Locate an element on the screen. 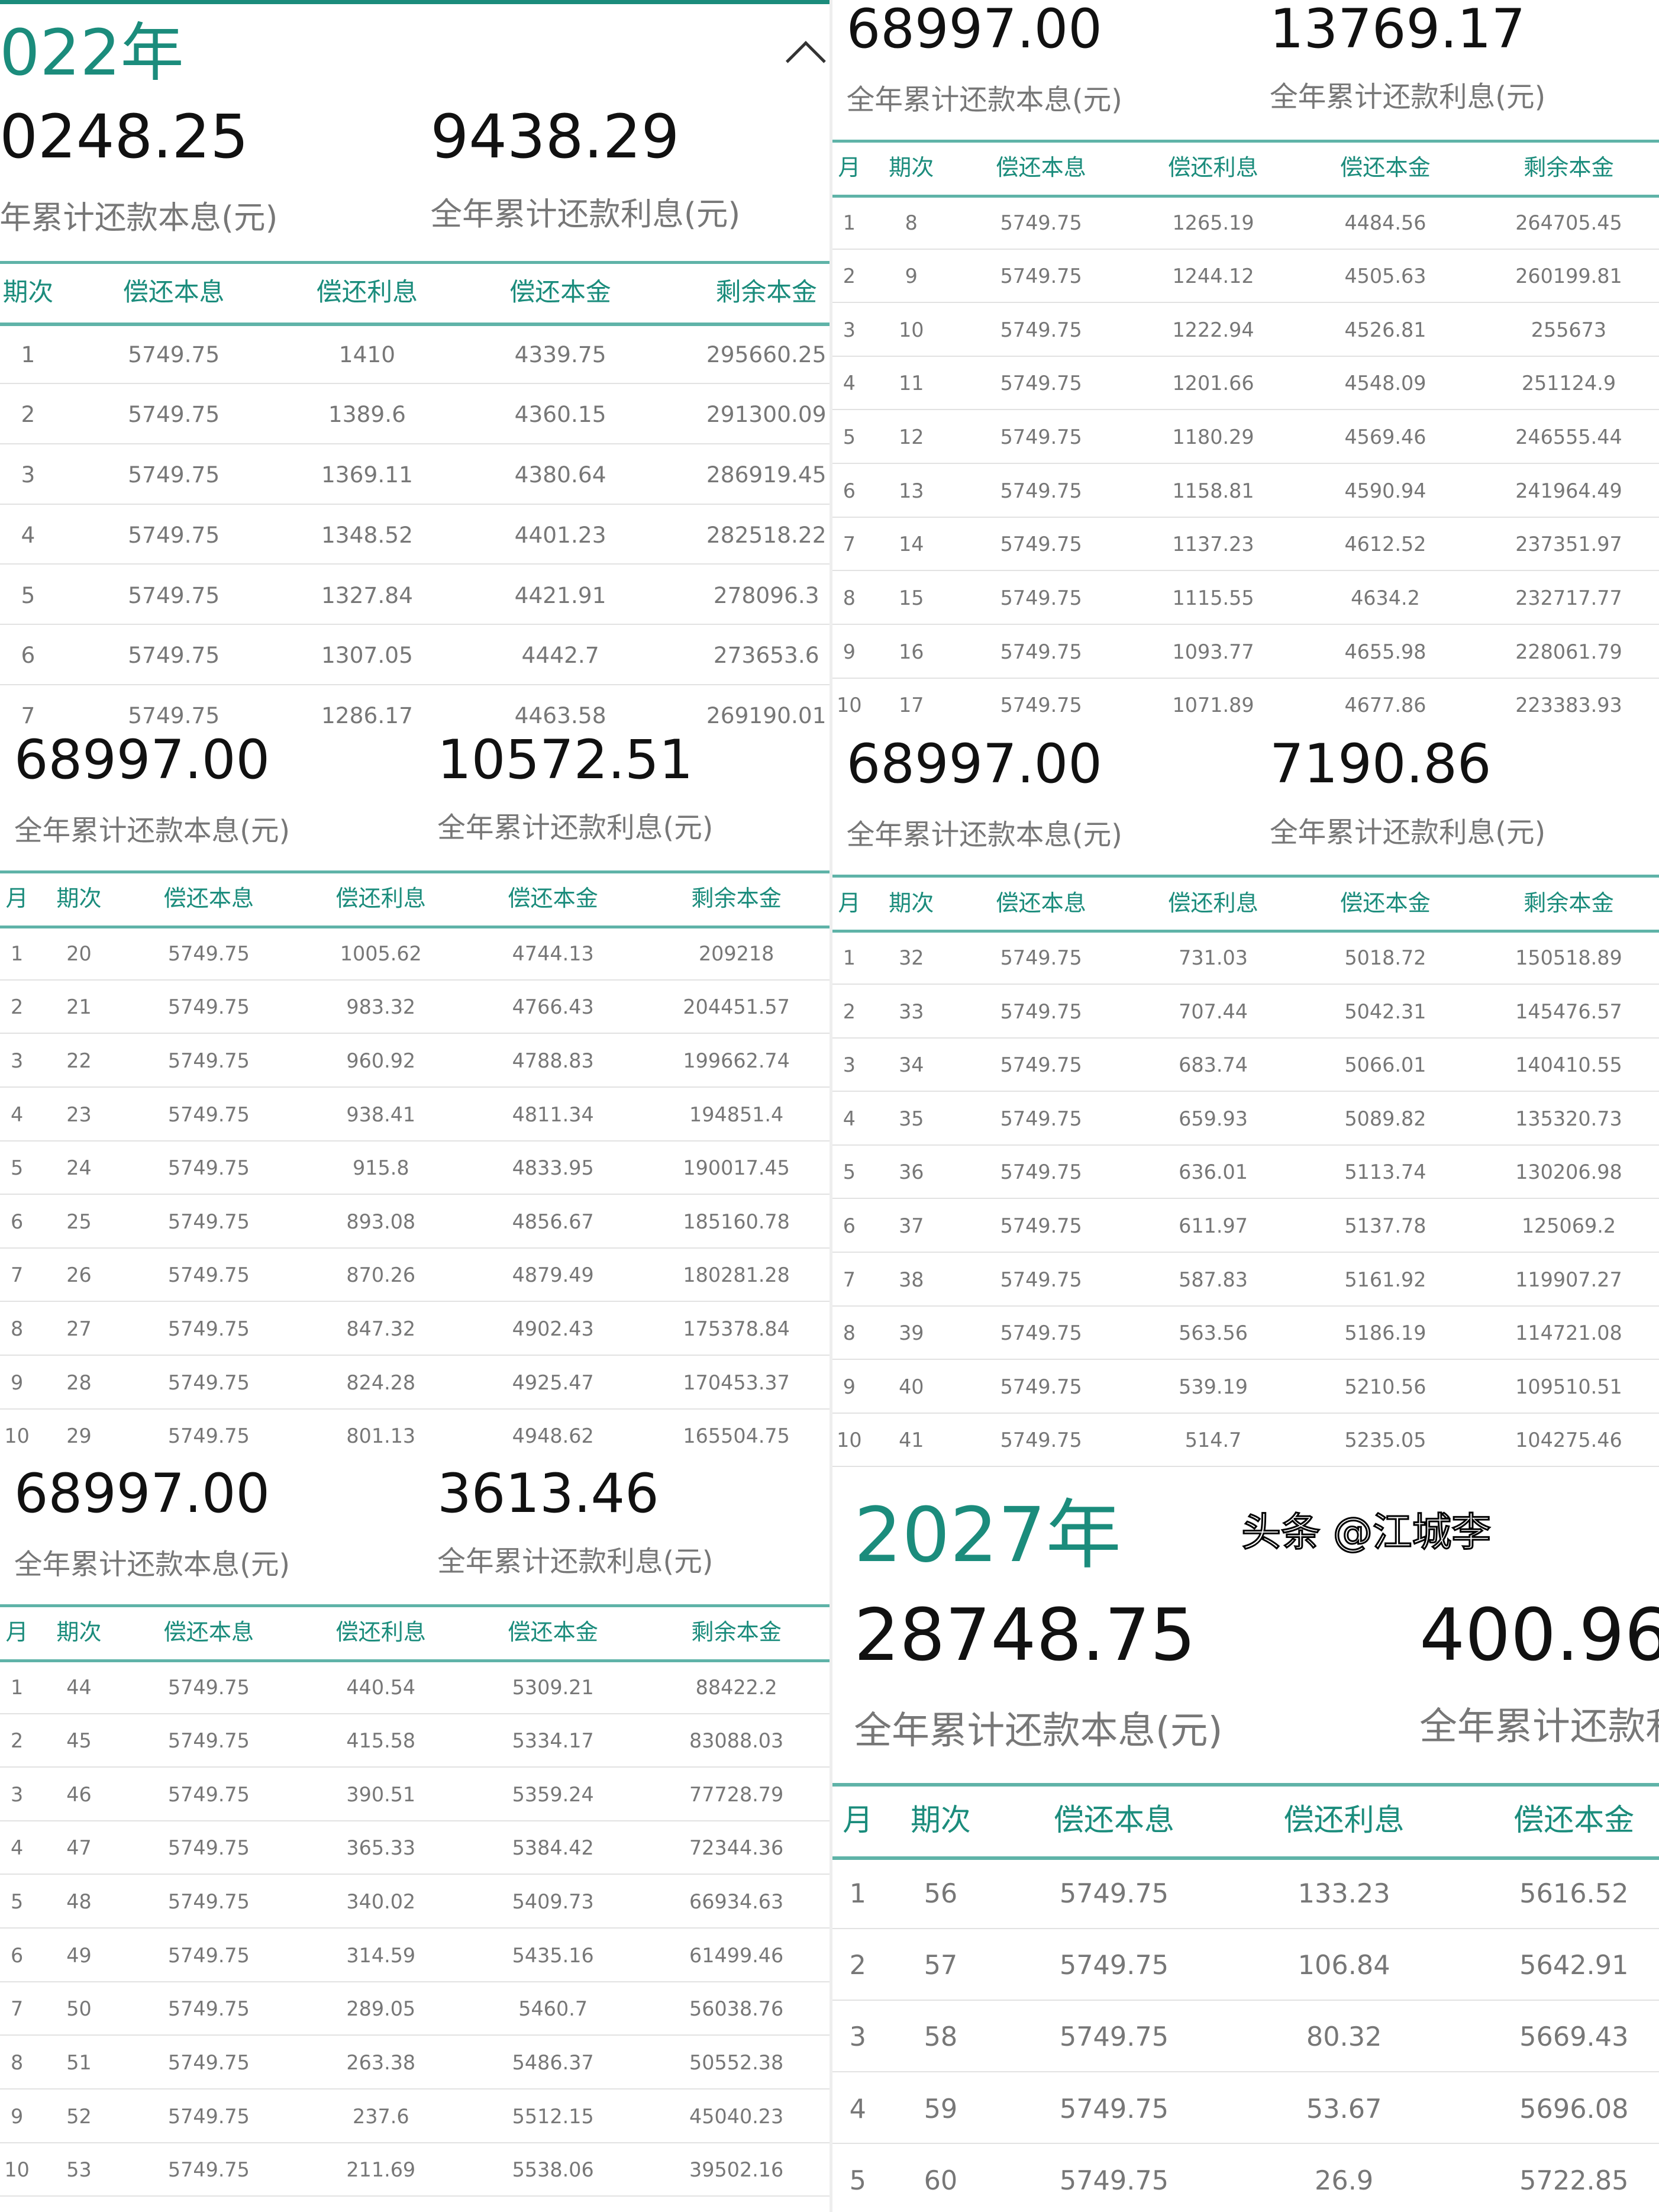 The height and width of the screenshot is (2212, 1659). table-cell: 57 is located at coordinates (941, 1965).